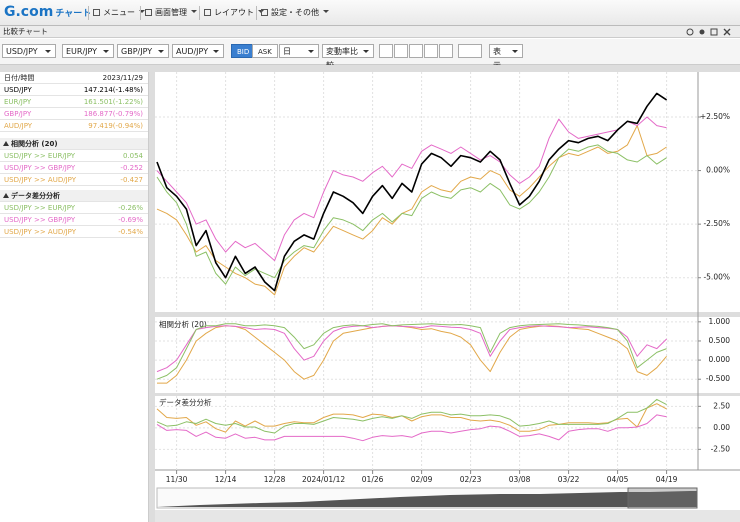 The image size is (740, 522). What do you see at coordinates (28, 12) in the screenshot?
I see `logo-text: G.com` at bounding box center [28, 12].